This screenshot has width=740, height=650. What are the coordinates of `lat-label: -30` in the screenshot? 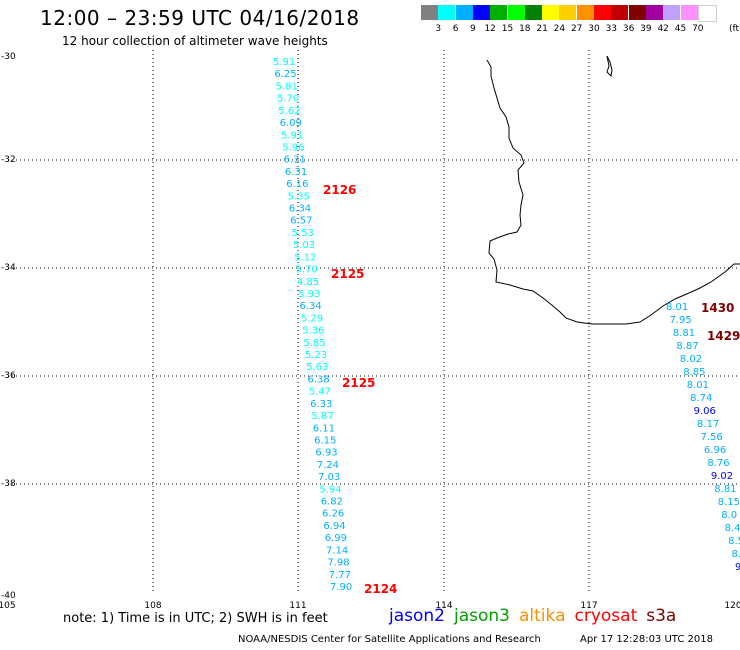 It's located at (8, 57).